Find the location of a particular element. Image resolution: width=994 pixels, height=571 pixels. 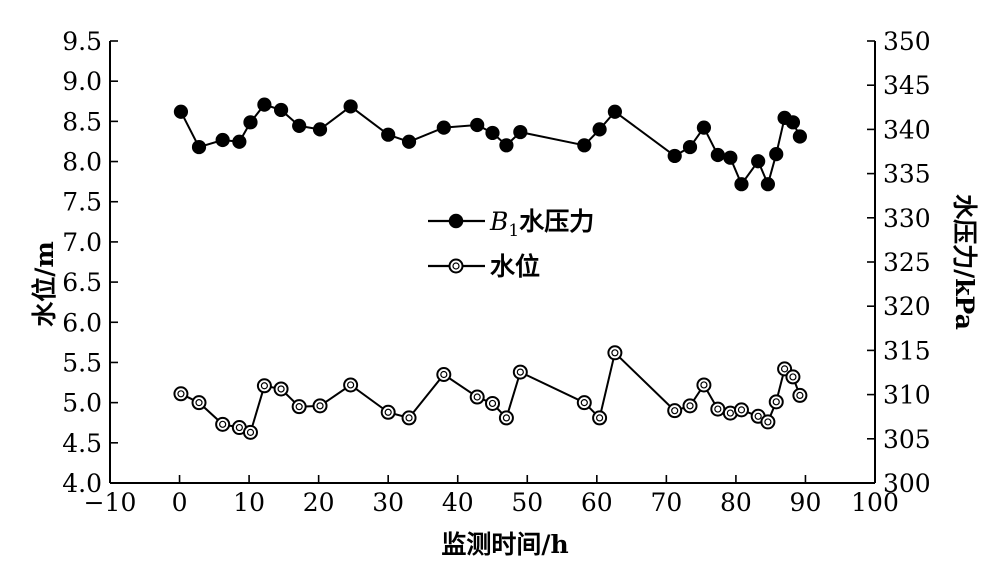

y-right-tick-label: 330 is located at coordinates (907, 218).